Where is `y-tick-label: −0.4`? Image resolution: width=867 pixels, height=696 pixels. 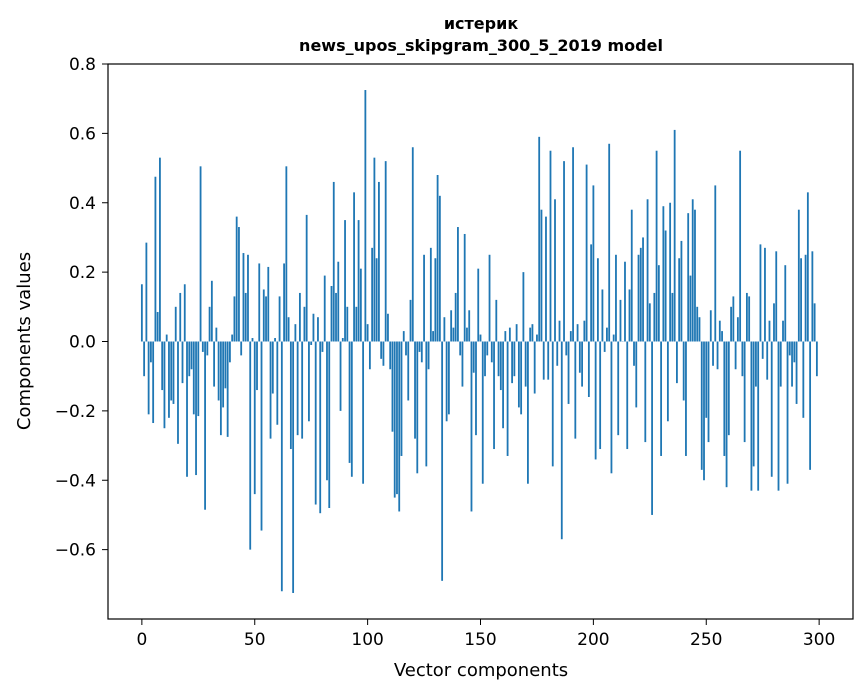 y-tick-label: −0.4 is located at coordinates (75, 481).